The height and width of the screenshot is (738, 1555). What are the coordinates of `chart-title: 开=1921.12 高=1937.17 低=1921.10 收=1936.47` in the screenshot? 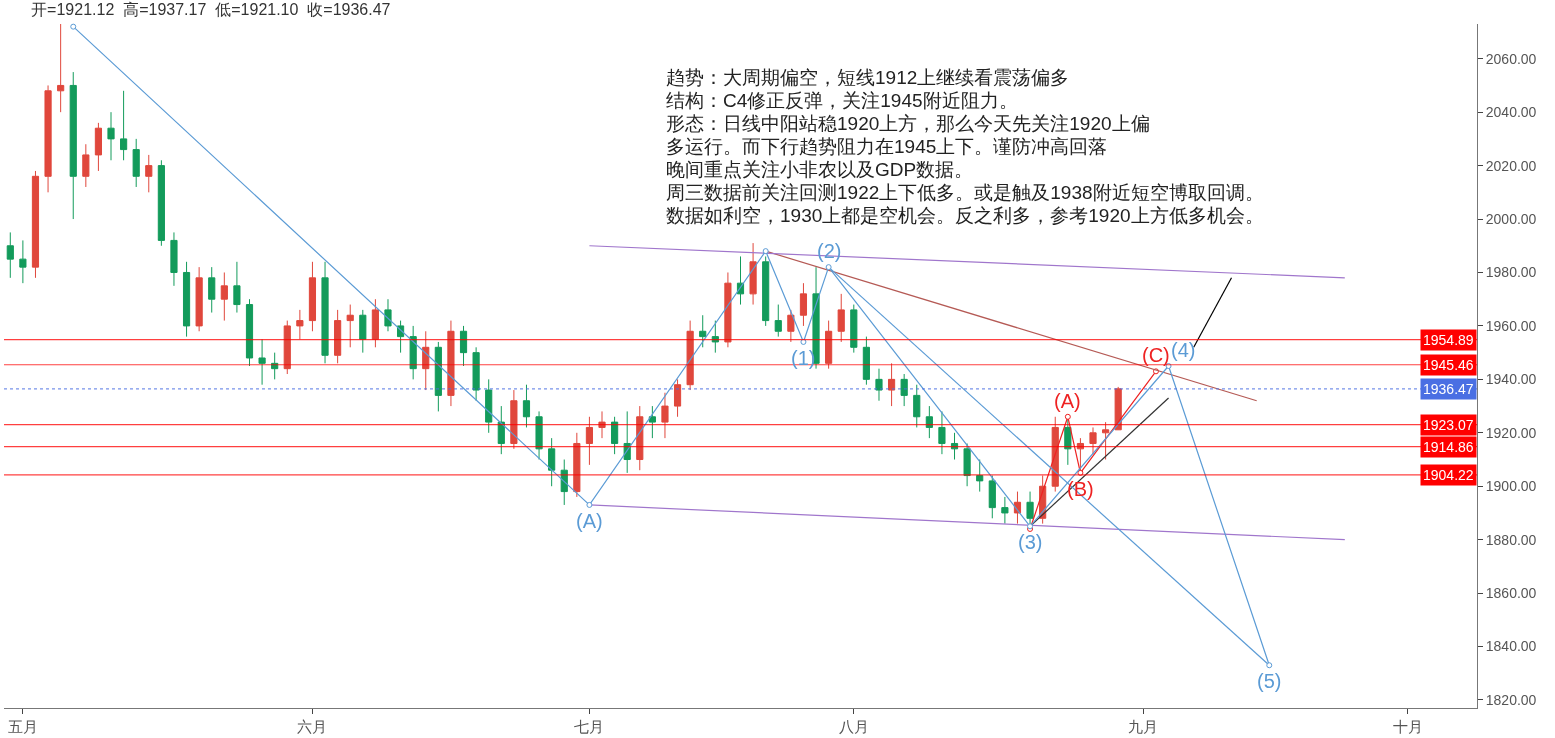 It's located at (211, 9).